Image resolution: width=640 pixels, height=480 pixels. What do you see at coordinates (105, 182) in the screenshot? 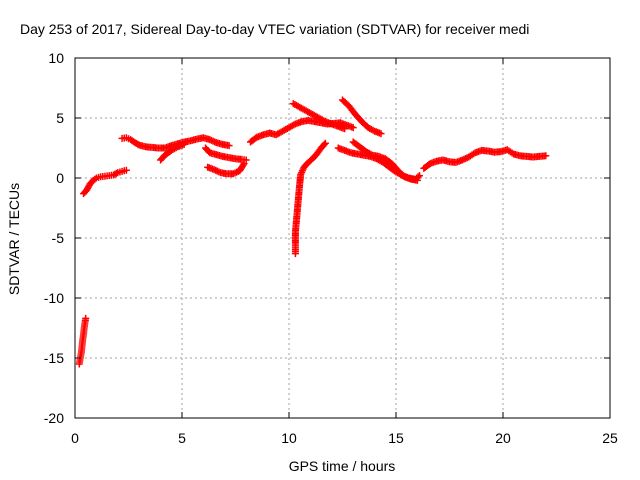
I see `series-segment-a` at bounding box center [105, 182].